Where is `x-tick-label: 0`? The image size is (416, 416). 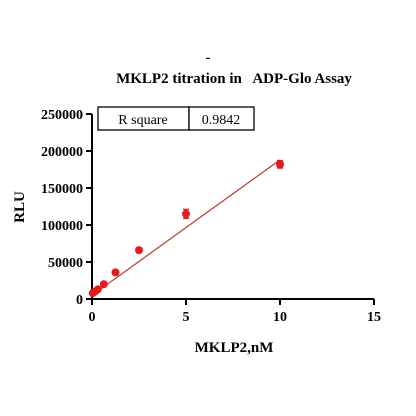 x-tick-label: 0 is located at coordinates (92, 317).